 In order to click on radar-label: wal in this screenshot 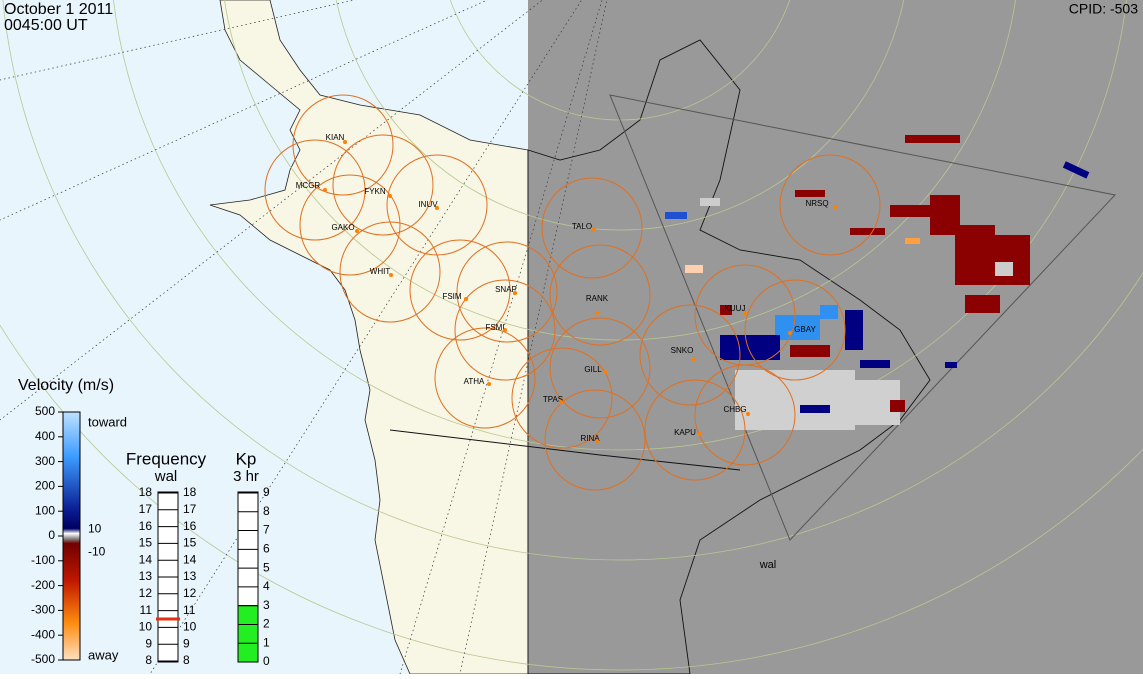, I will do `click(768, 565)`.